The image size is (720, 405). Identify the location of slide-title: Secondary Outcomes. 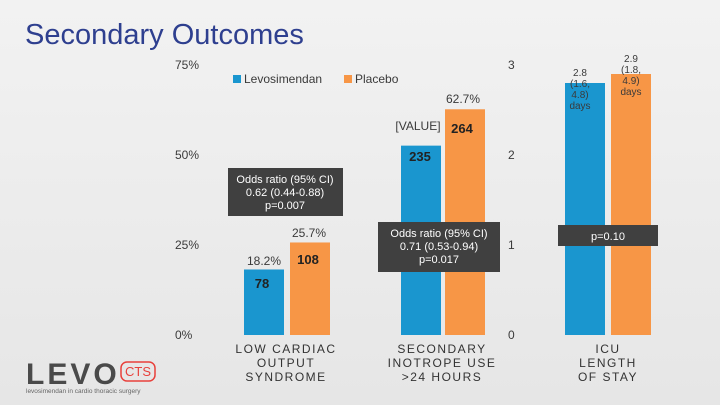
(164, 35).